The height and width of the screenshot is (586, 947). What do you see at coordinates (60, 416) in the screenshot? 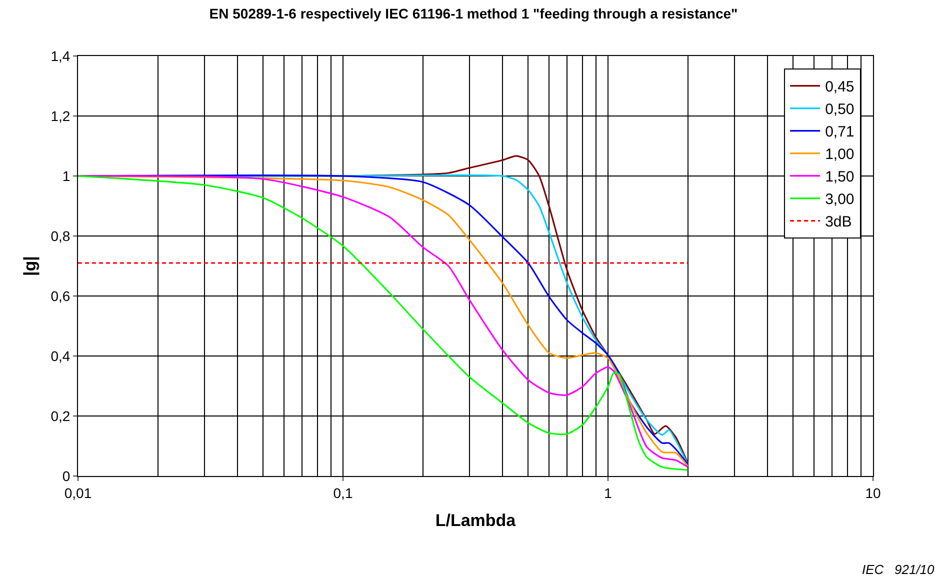
I see `y-tick-label: 0,2` at bounding box center [60, 416].